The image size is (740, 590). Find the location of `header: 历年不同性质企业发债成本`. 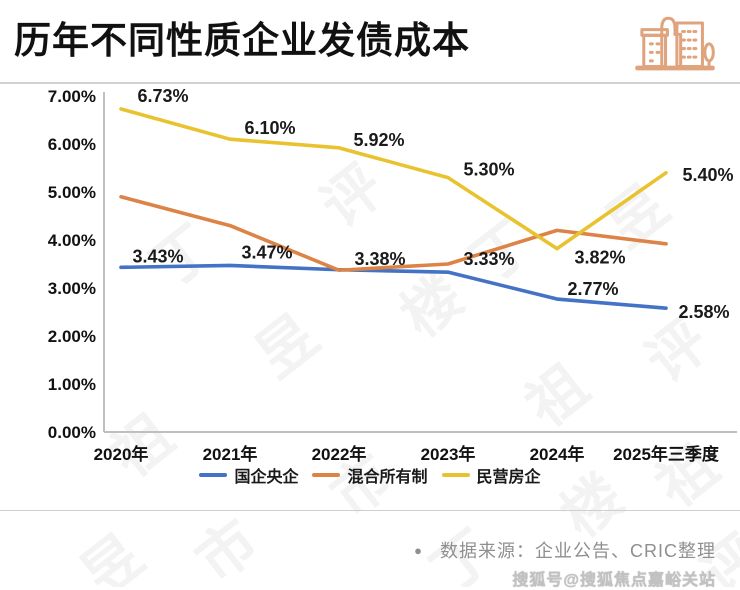

header: 历年不同性质企业发债成本 is located at coordinates (370, 42).